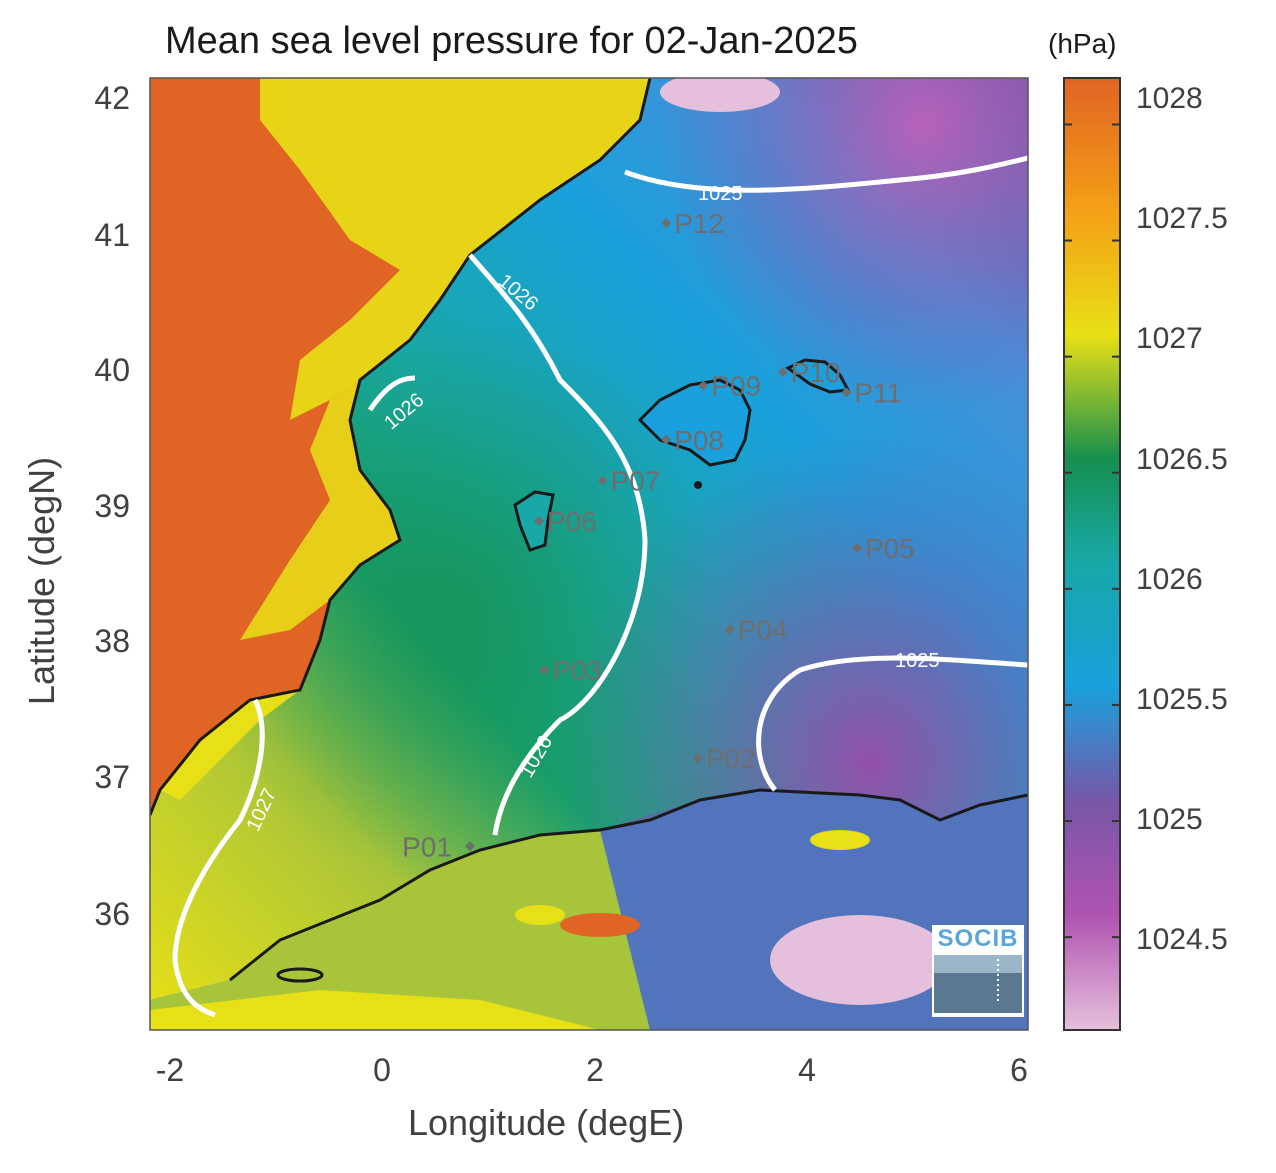 The height and width of the screenshot is (1173, 1276). Describe the element at coordinates (41, 581) in the screenshot. I see `y-axis-label: Latitude (degN)` at that location.